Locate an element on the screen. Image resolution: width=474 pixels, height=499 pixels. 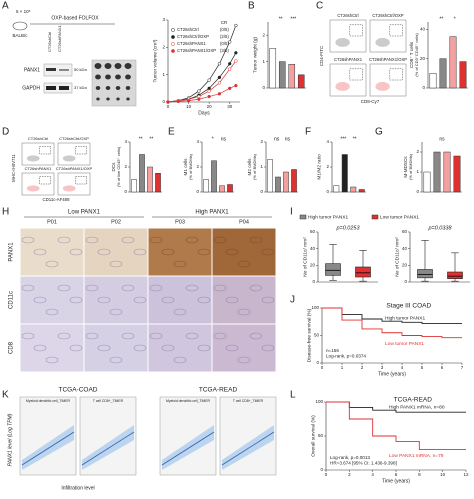
y-axis-label: Disease-free survival (%) is located at coordinates (309, 335).